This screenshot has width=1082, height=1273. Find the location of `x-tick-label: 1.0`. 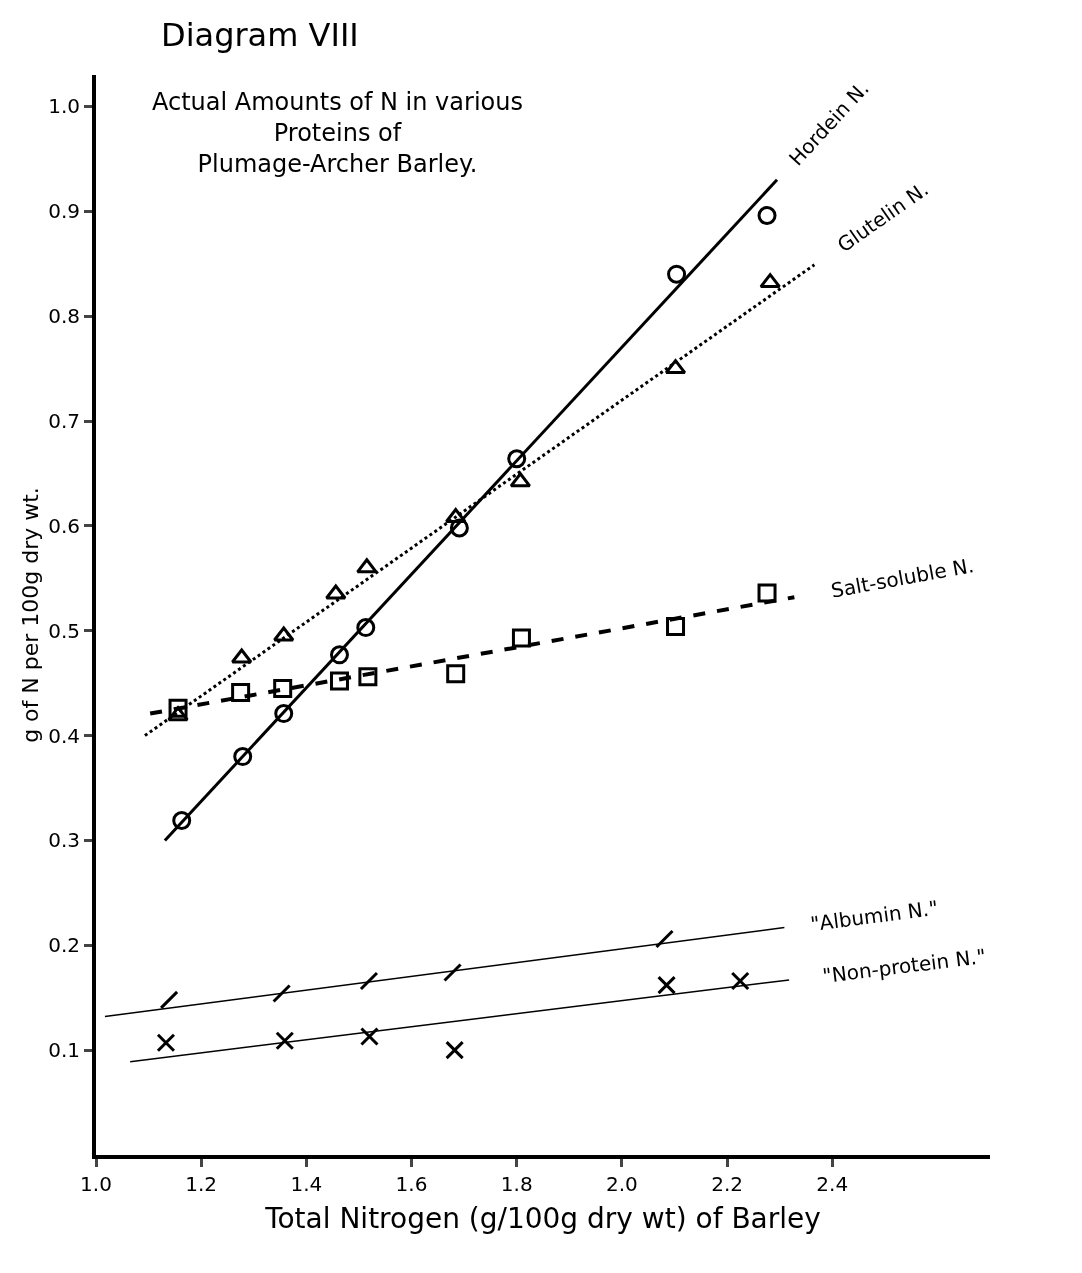

x-tick-label: 1.0 is located at coordinates (96, 1184).